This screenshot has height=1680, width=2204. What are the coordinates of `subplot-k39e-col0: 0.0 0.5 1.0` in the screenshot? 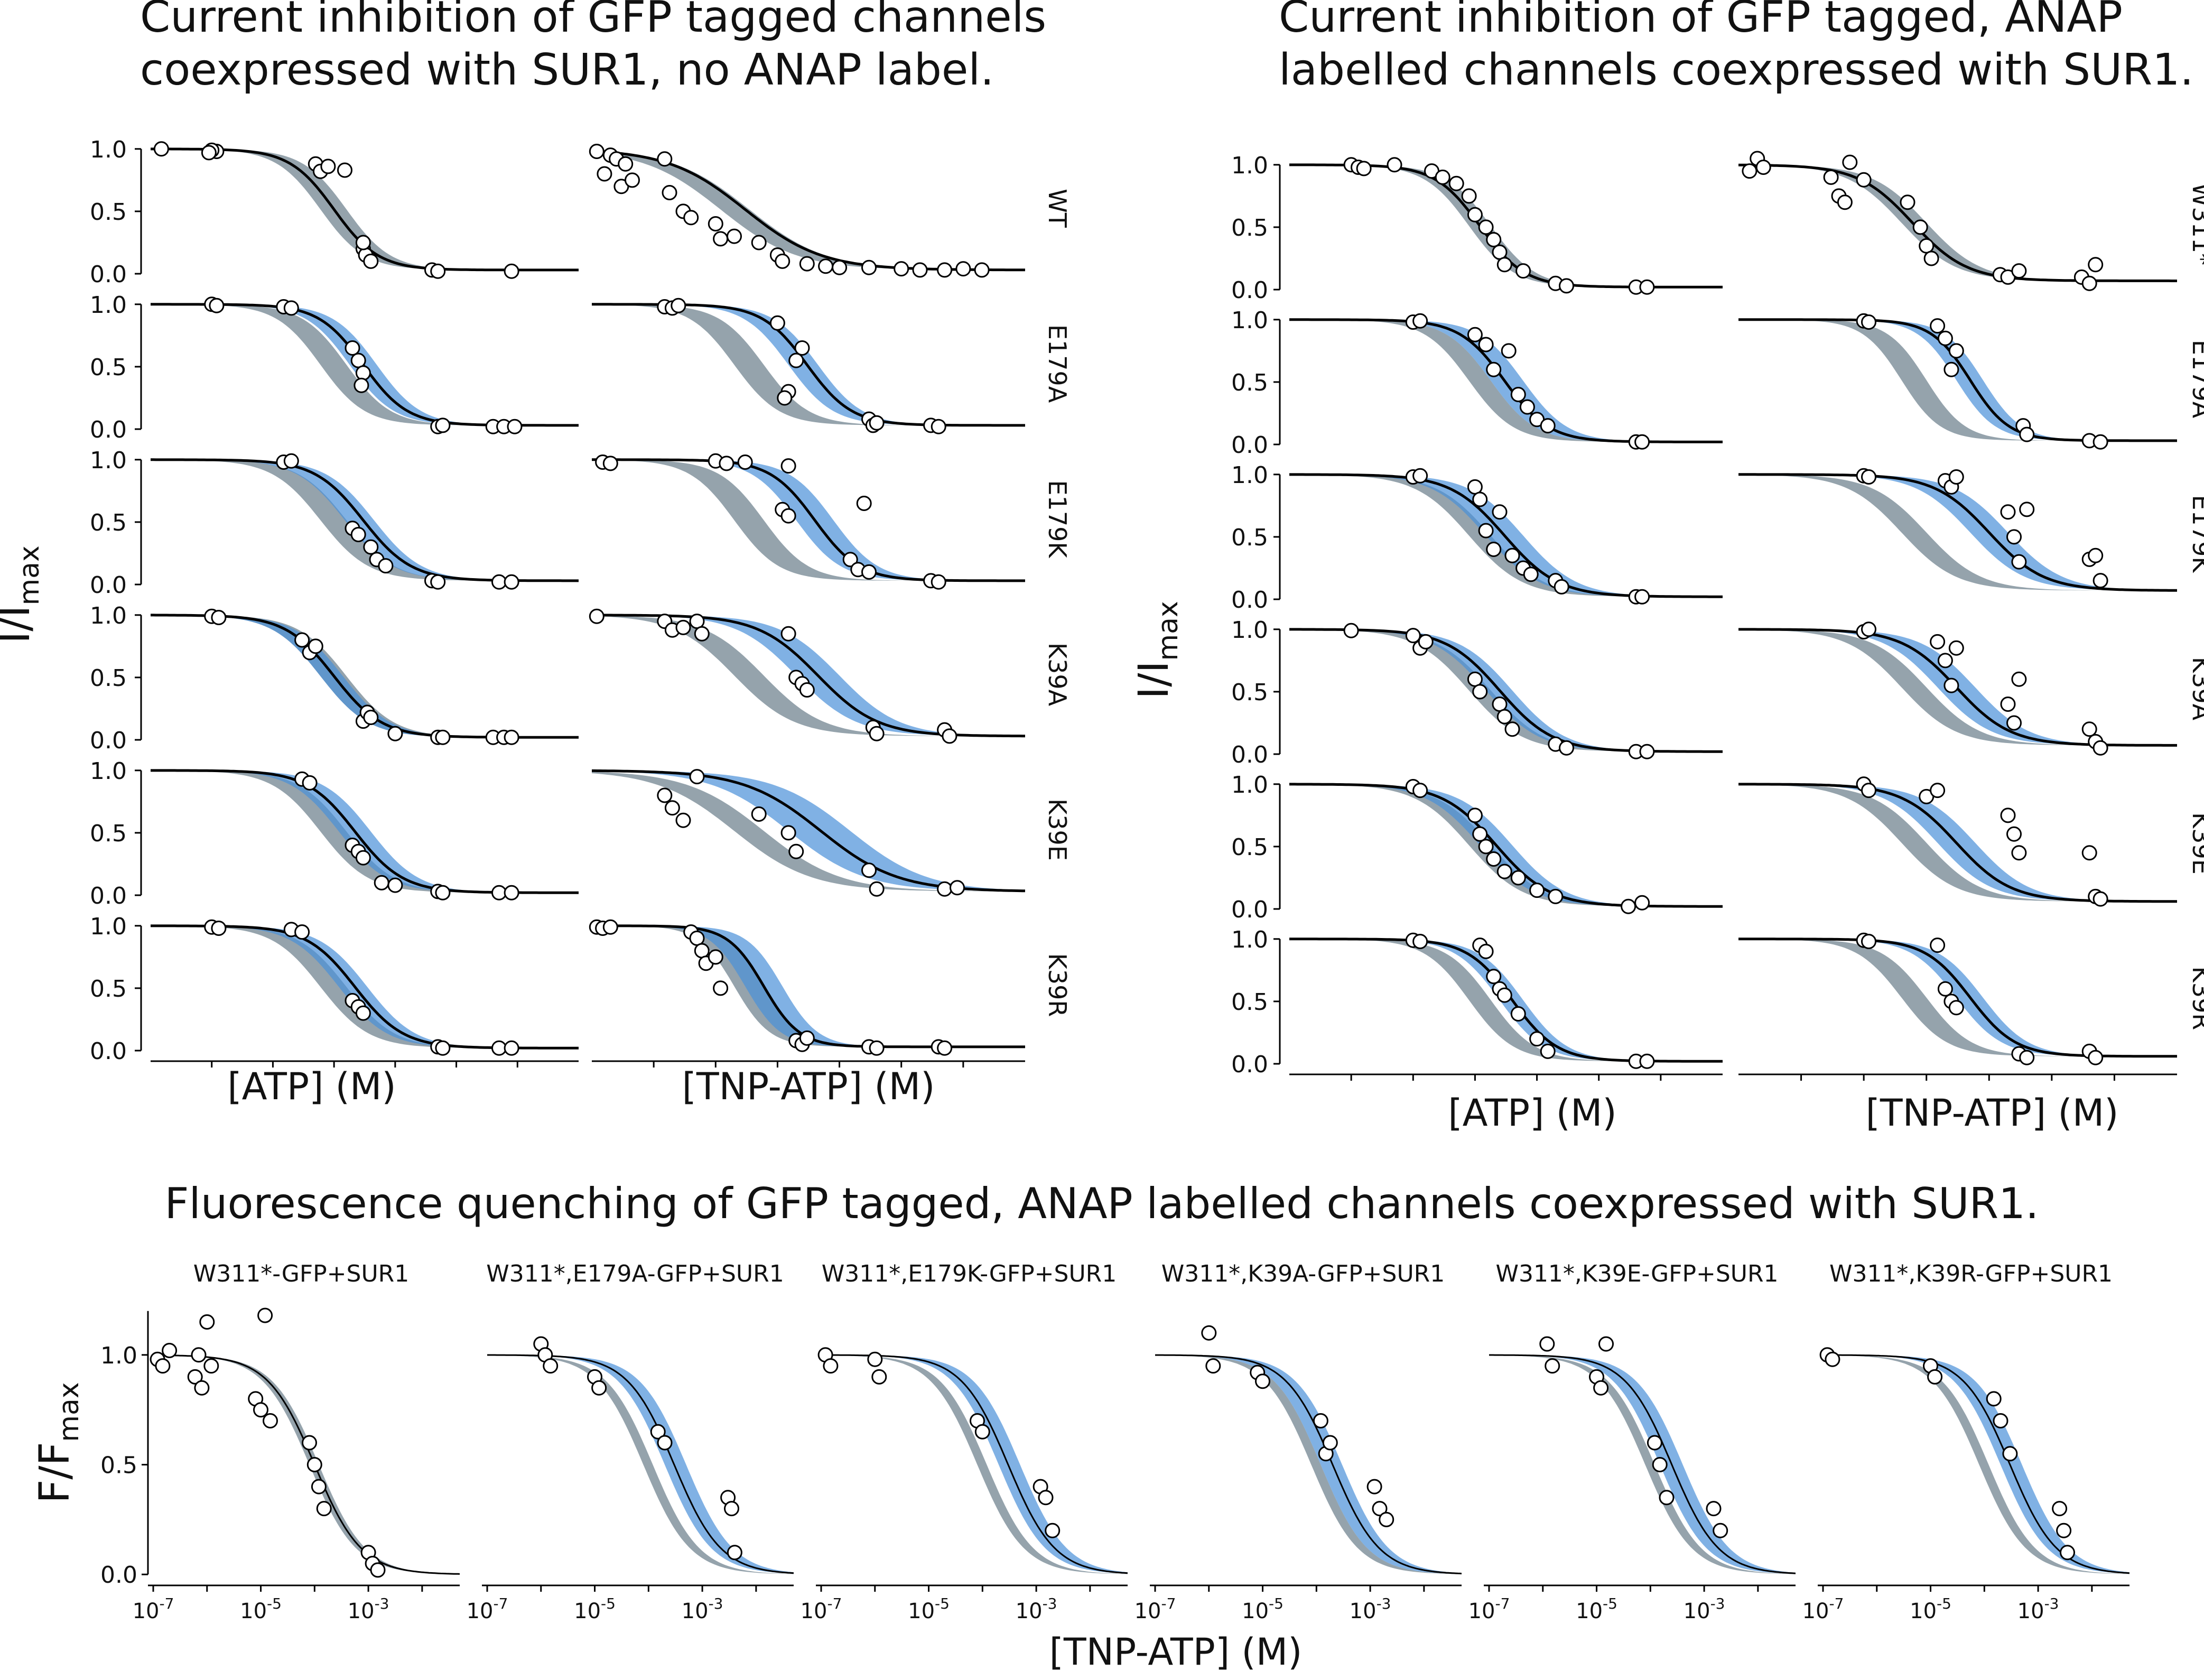 It's located at (1477, 847).